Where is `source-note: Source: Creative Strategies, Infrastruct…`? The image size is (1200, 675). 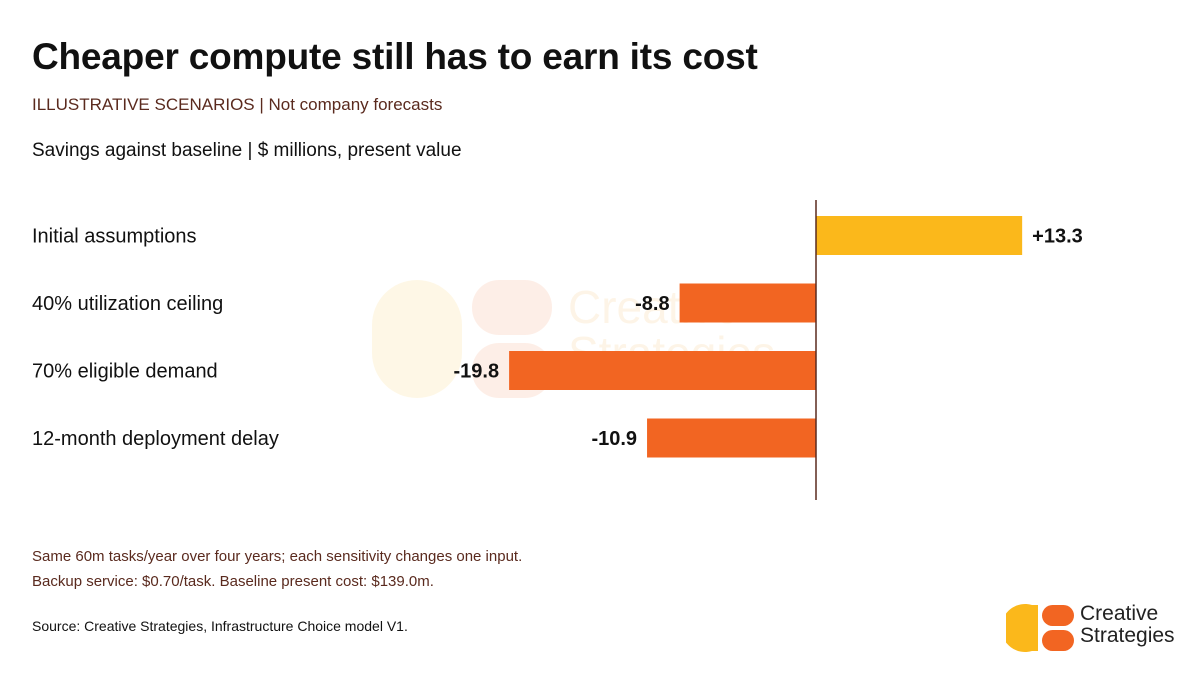
source-note: Source: Creative Strategies, Infrastruct… is located at coordinates (220, 626).